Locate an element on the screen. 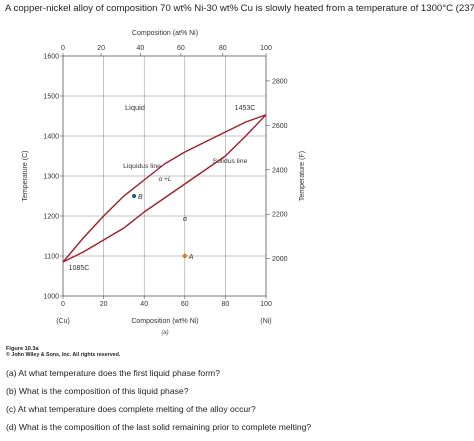  liquid-region-label: Liquid is located at coordinates (135, 107).